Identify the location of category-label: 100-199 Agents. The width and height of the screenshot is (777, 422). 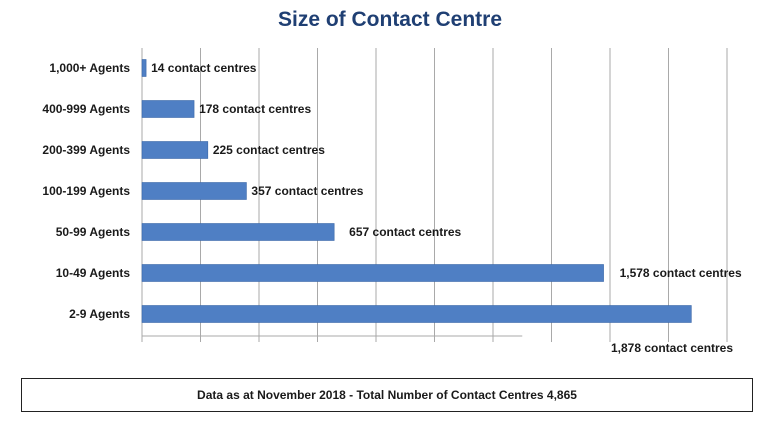
(86, 191).